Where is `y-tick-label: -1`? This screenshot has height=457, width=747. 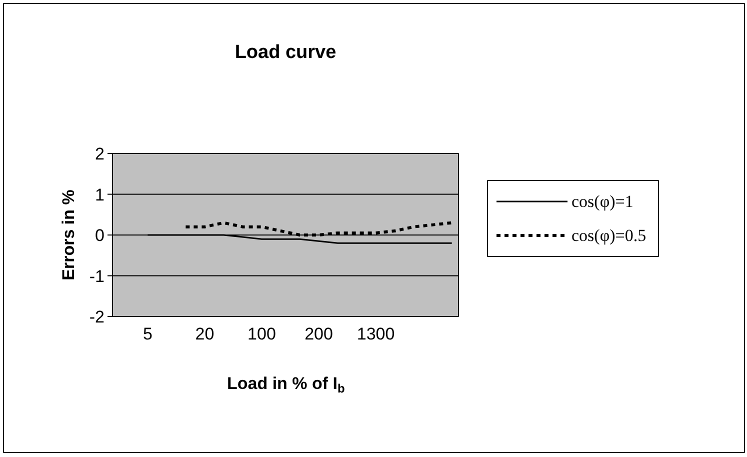 y-tick-label: -1 is located at coordinates (97, 276).